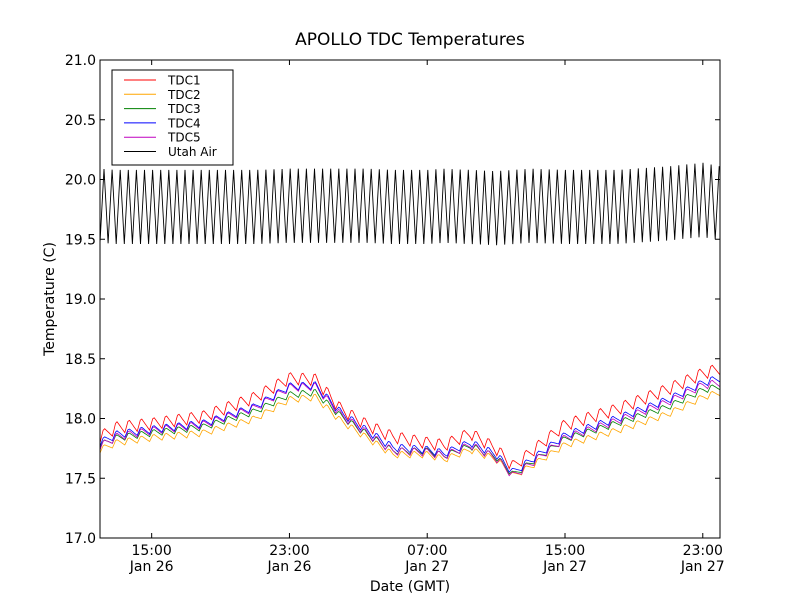 This screenshot has width=800, height=600. I want to click on series-line-tdc3, so click(410, 429).